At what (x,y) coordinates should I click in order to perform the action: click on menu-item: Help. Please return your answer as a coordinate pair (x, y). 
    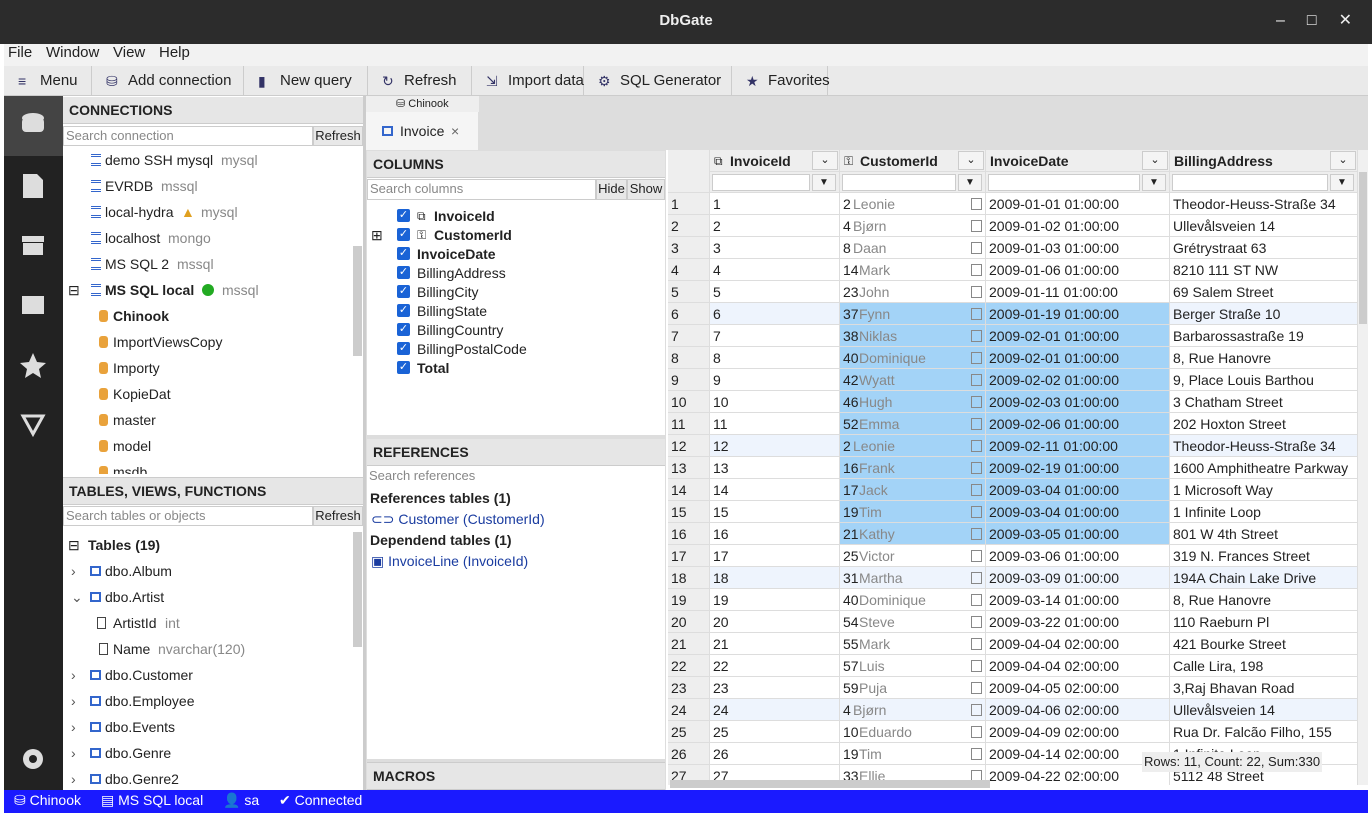
    Looking at the image, I should click on (174, 52).